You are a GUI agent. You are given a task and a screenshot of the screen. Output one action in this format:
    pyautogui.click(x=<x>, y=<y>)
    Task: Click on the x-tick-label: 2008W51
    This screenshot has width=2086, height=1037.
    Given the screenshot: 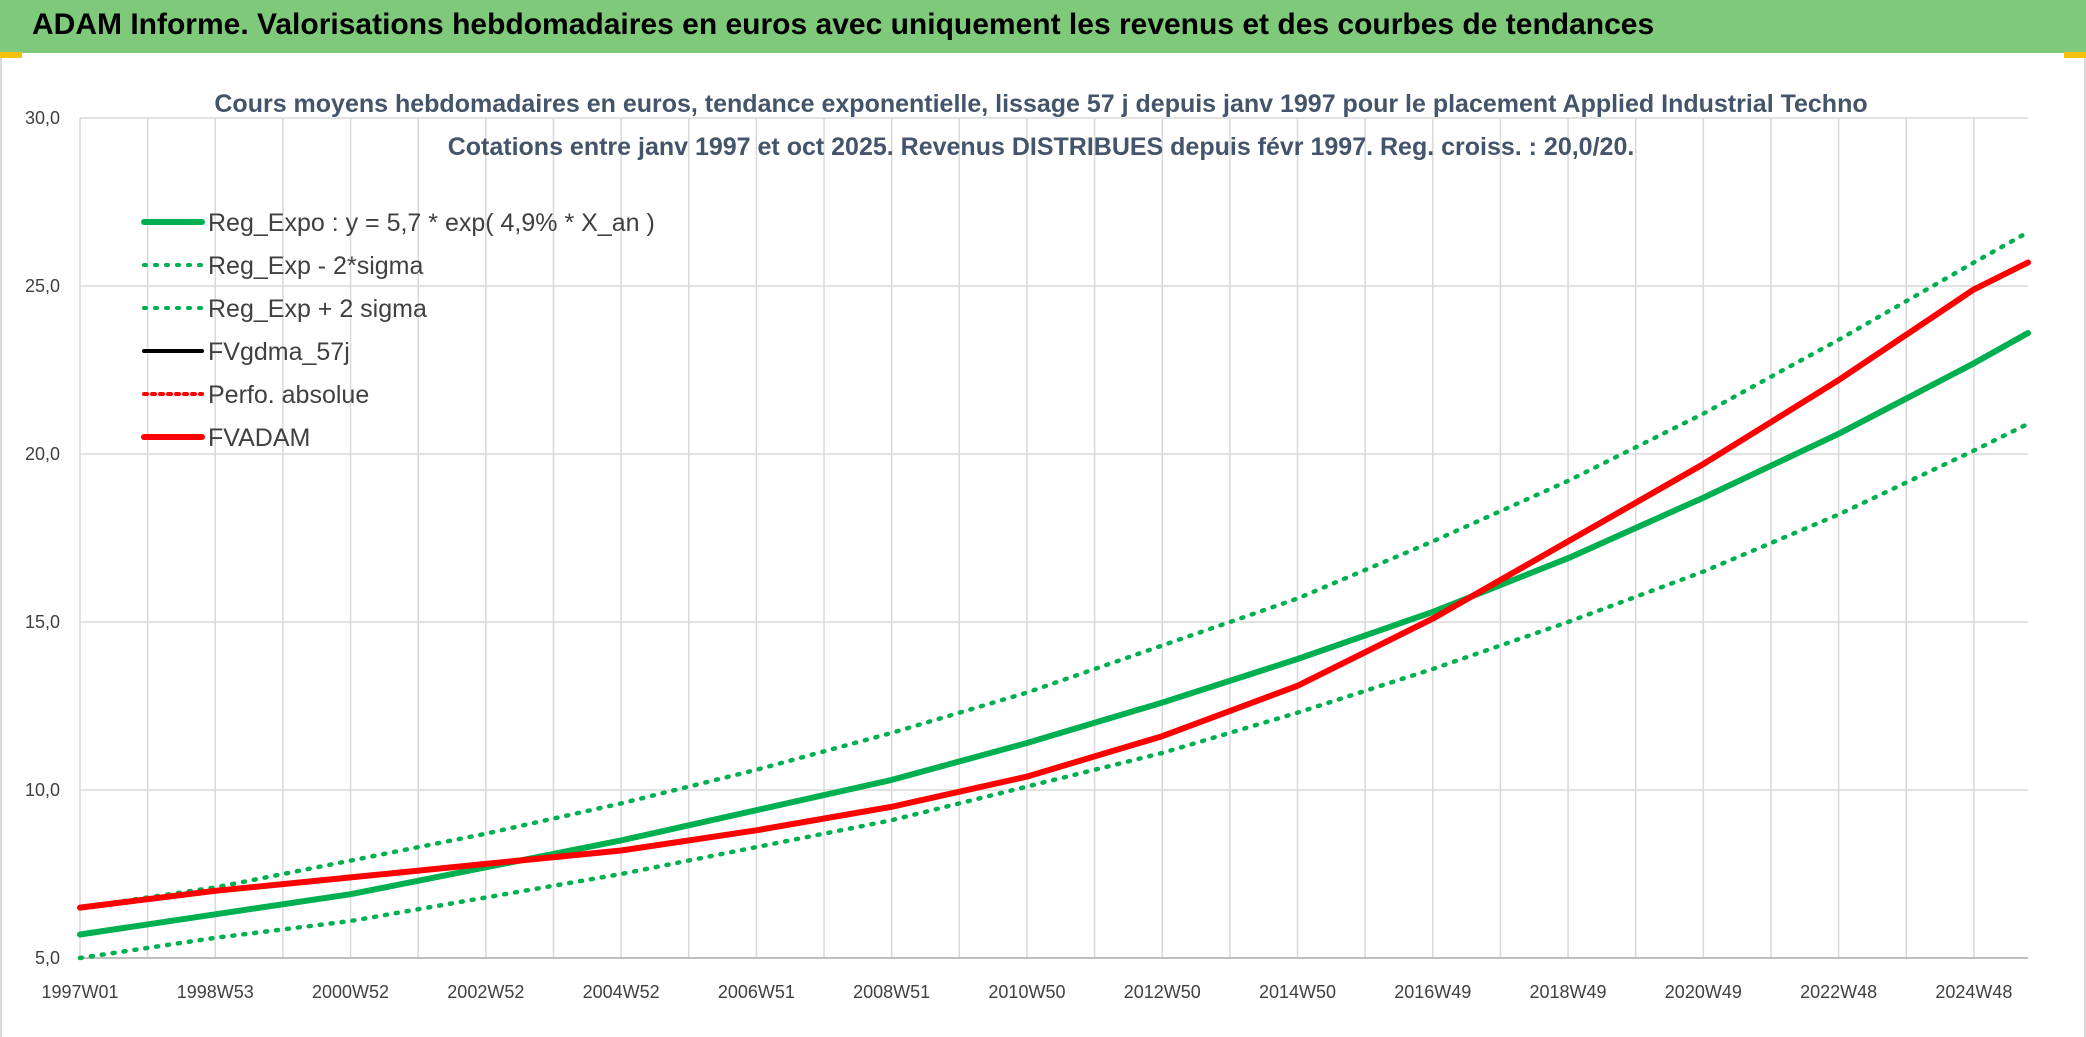 What is the action you would take?
    pyautogui.click(x=891, y=992)
    